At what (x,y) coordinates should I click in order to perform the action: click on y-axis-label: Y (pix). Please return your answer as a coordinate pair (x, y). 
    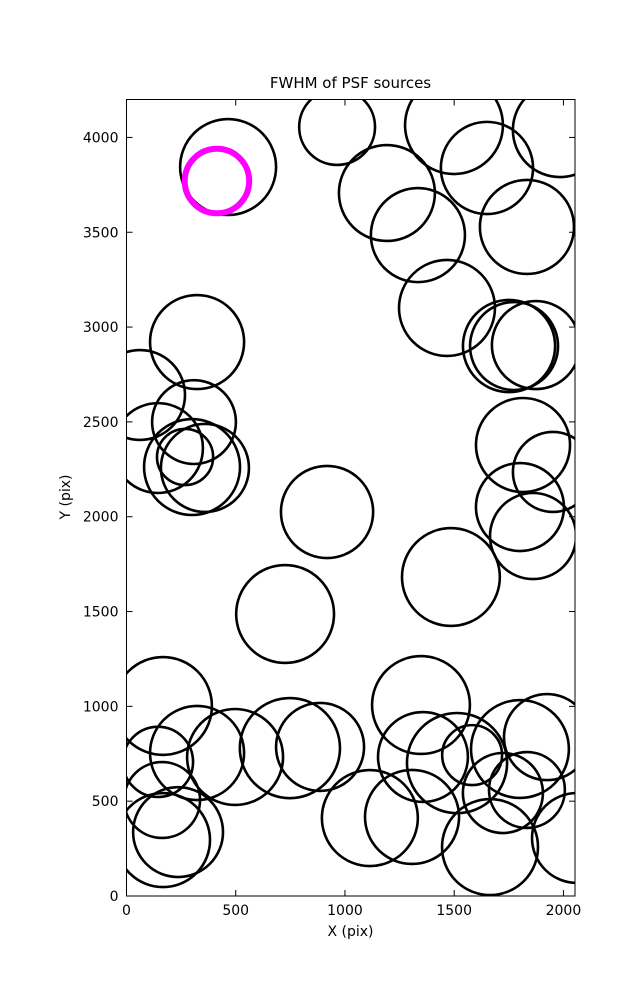
    Looking at the image, I should click on (66, 497).